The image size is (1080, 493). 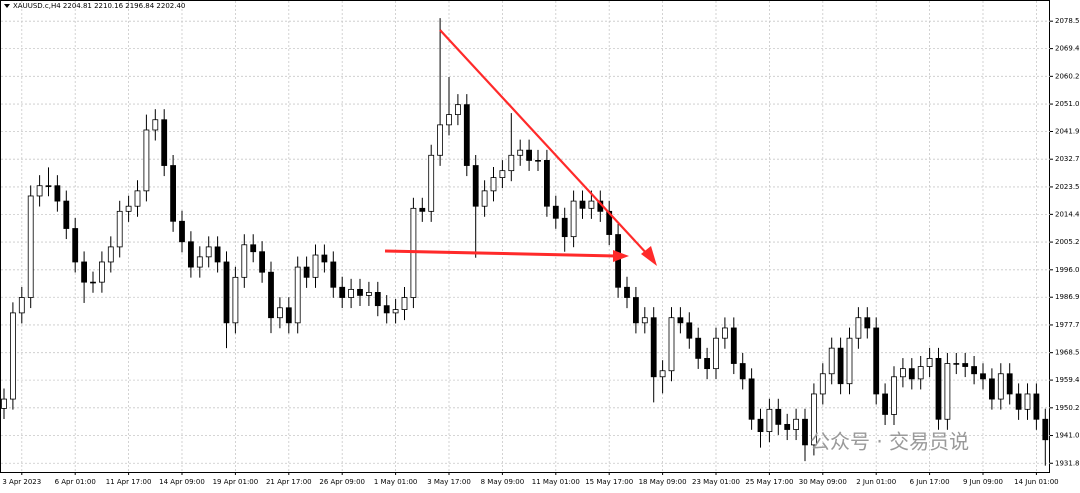 What do you see at coordinates (342, 482) in the screenshot?
I see `x-tick-label: 26 Apr 09:00` at bounding box center [342, 482].